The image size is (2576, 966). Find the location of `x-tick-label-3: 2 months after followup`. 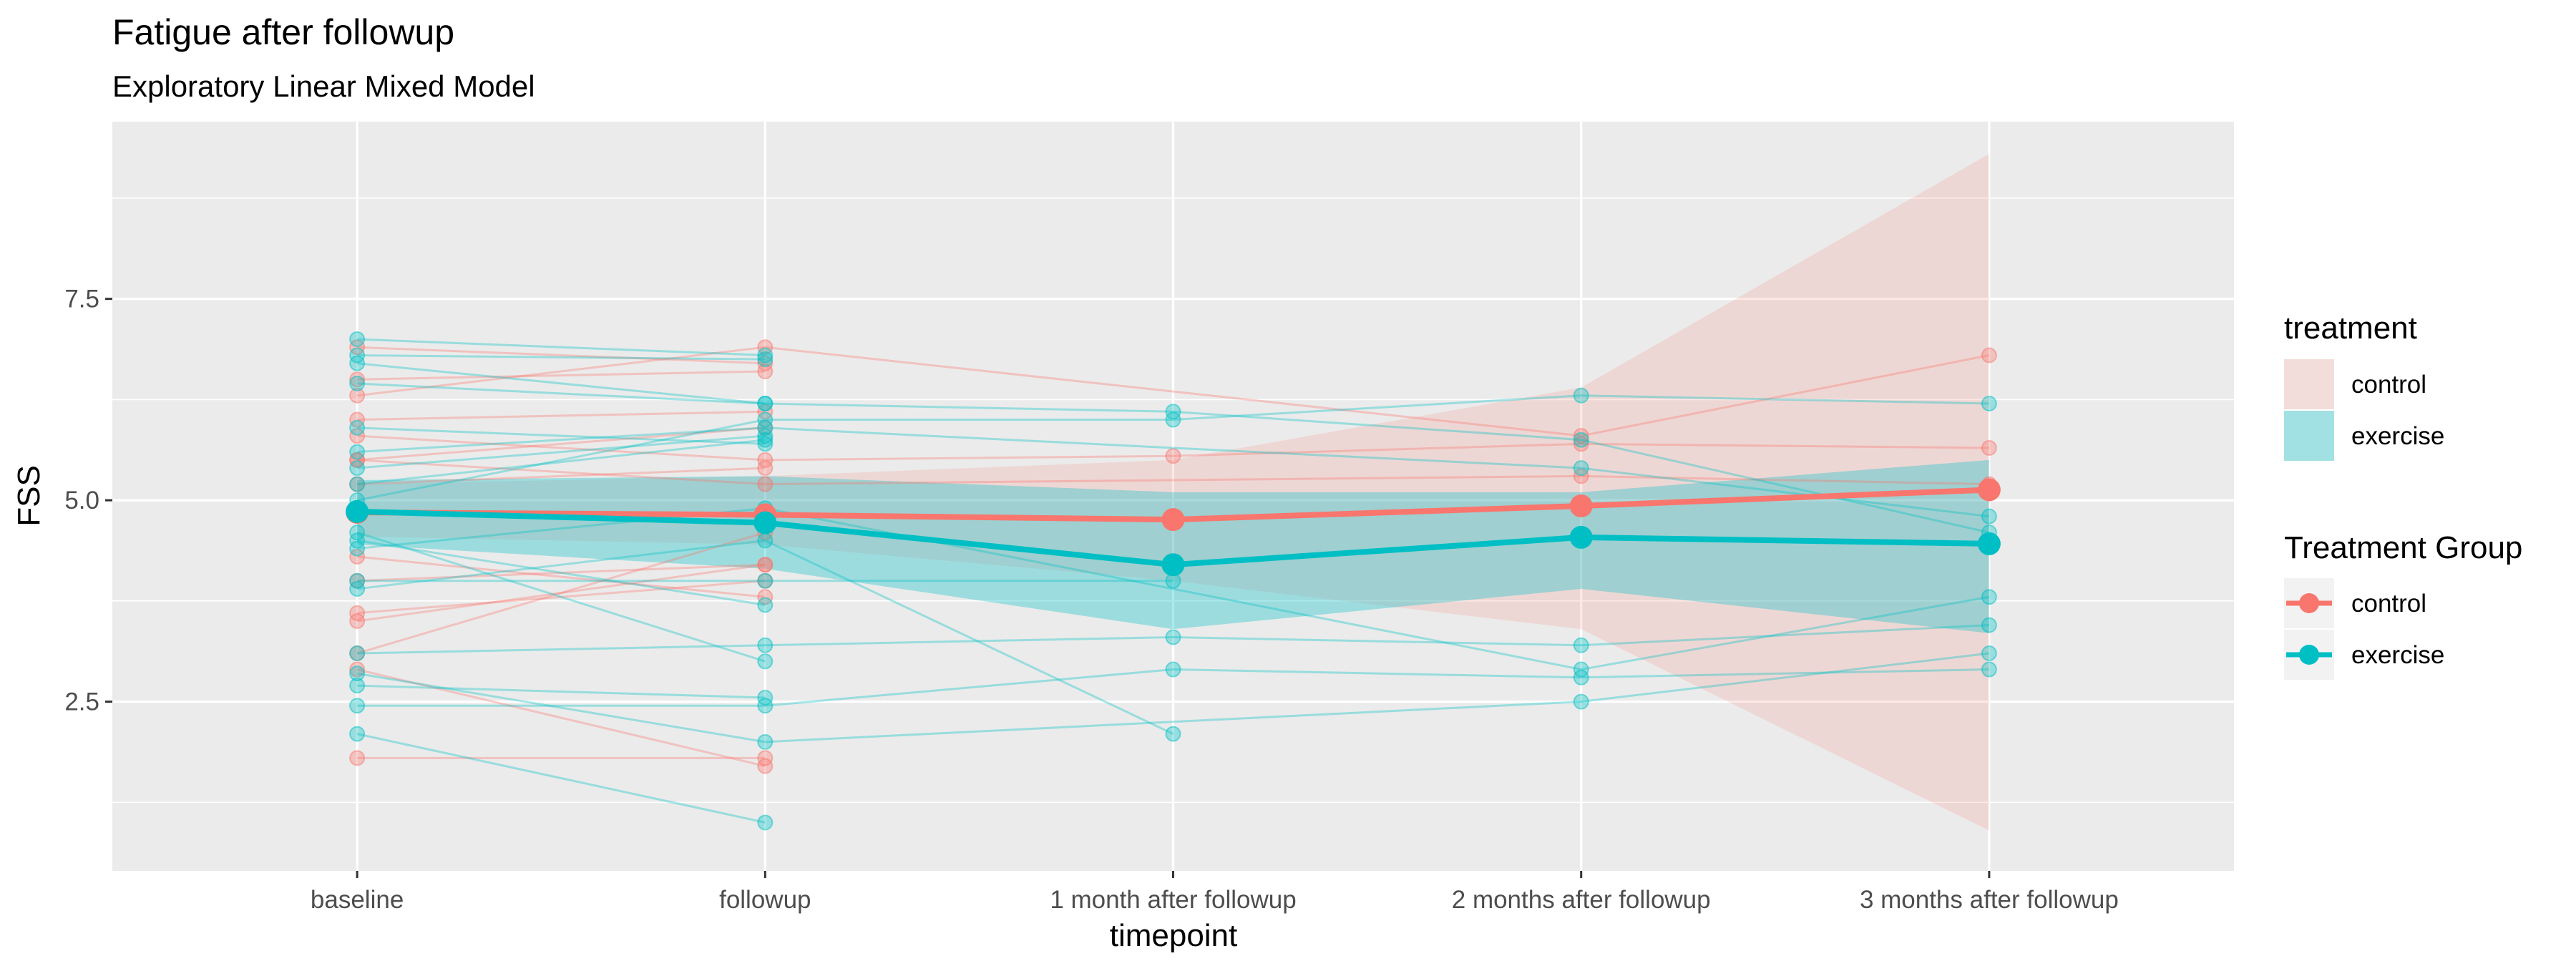

x-tick-label-3: 2 months after followup is located at coordinates (1581, 900).